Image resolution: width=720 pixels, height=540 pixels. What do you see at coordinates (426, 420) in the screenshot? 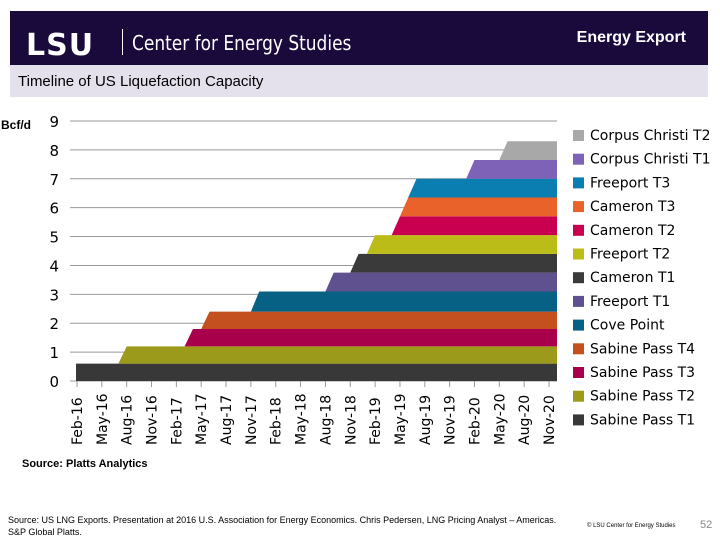
I see `x-tick-label: Aug-19` at bounding box center [426, 420].